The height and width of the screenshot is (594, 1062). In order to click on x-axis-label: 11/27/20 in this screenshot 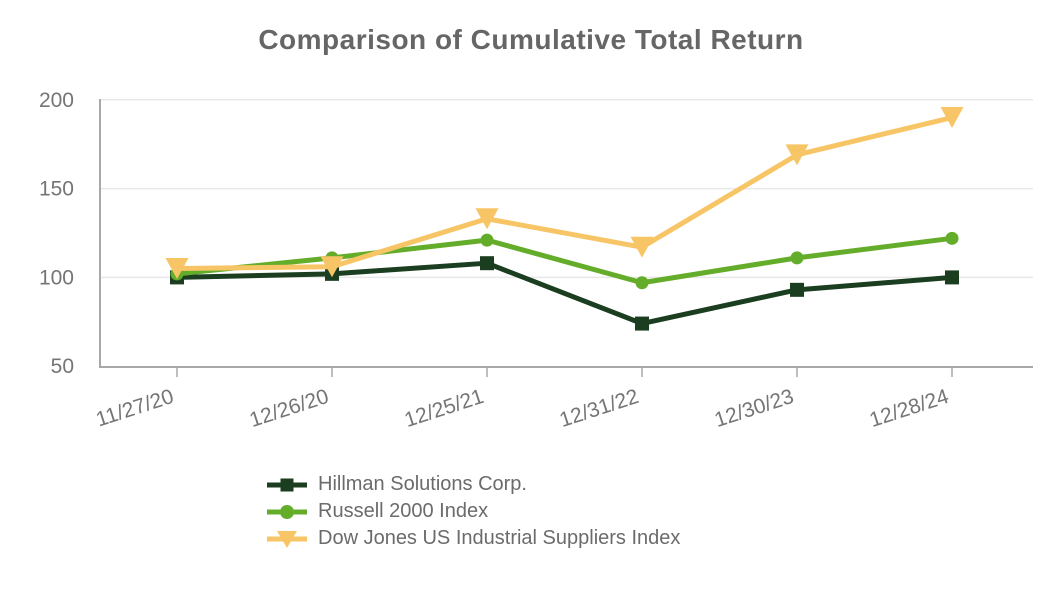, I will do `click(134, 408)`.